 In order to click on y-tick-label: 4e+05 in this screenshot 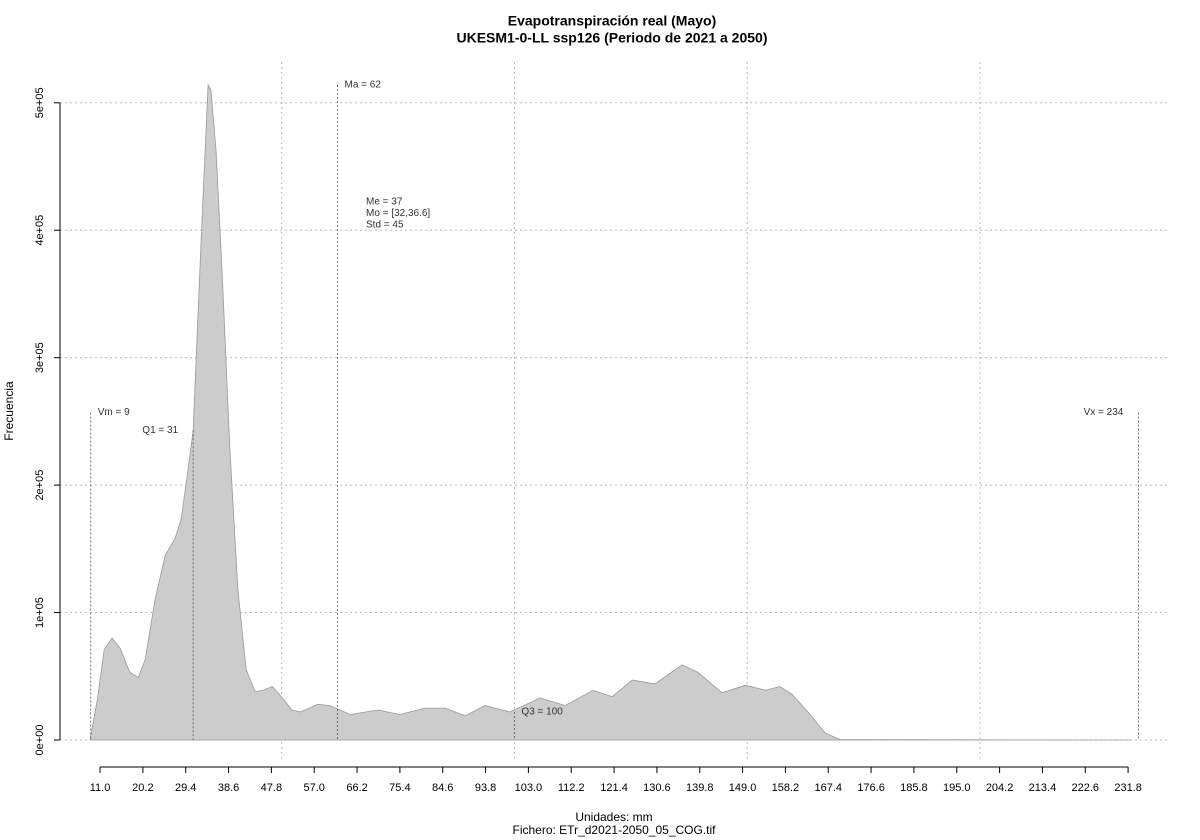, I will do `click(40, 230)`.